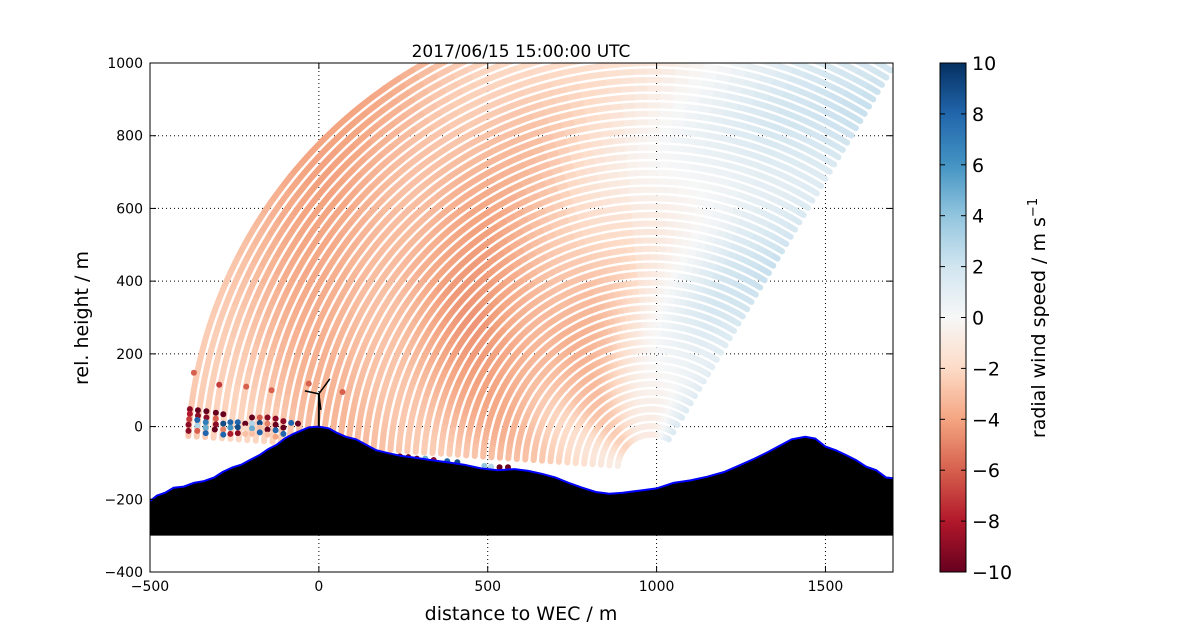  Describe the element at coordinates (978, 166) in the screenshot. I see `colorbar-tick-label: 6` at that location.